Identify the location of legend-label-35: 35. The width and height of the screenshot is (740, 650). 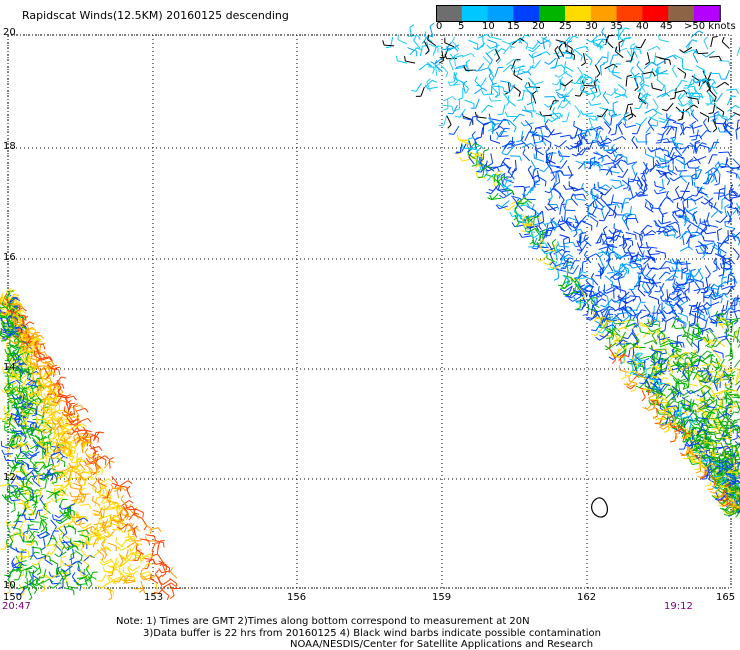
(616, 26).